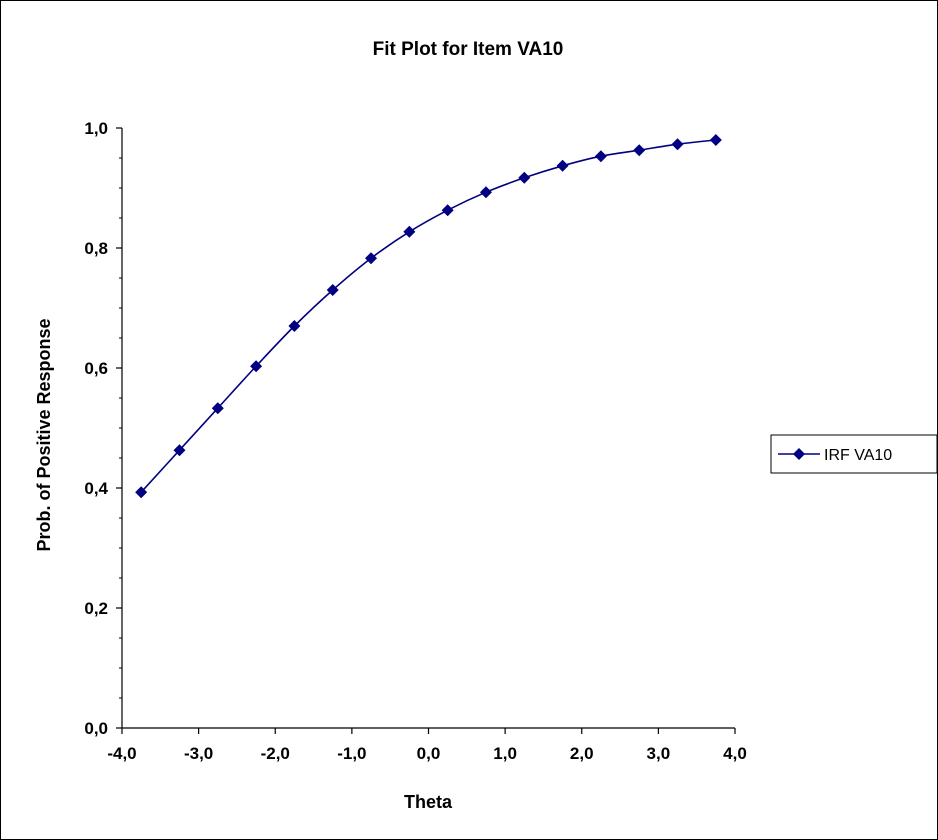 The height and width of the screenshot is (840, 938). What do you see at coordinates (96, 728) in the screenshot?
I see `y-tick-label: 0,0` at bounding box center [96, 728].